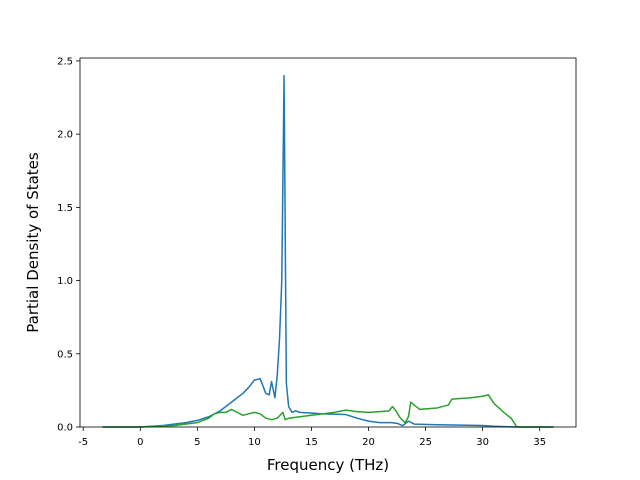 The height and width of the screenshot is (480, 640). Describe the element at coordinates (311, 442) in the screenshot. I see `x-tick-label: 15` at that location.